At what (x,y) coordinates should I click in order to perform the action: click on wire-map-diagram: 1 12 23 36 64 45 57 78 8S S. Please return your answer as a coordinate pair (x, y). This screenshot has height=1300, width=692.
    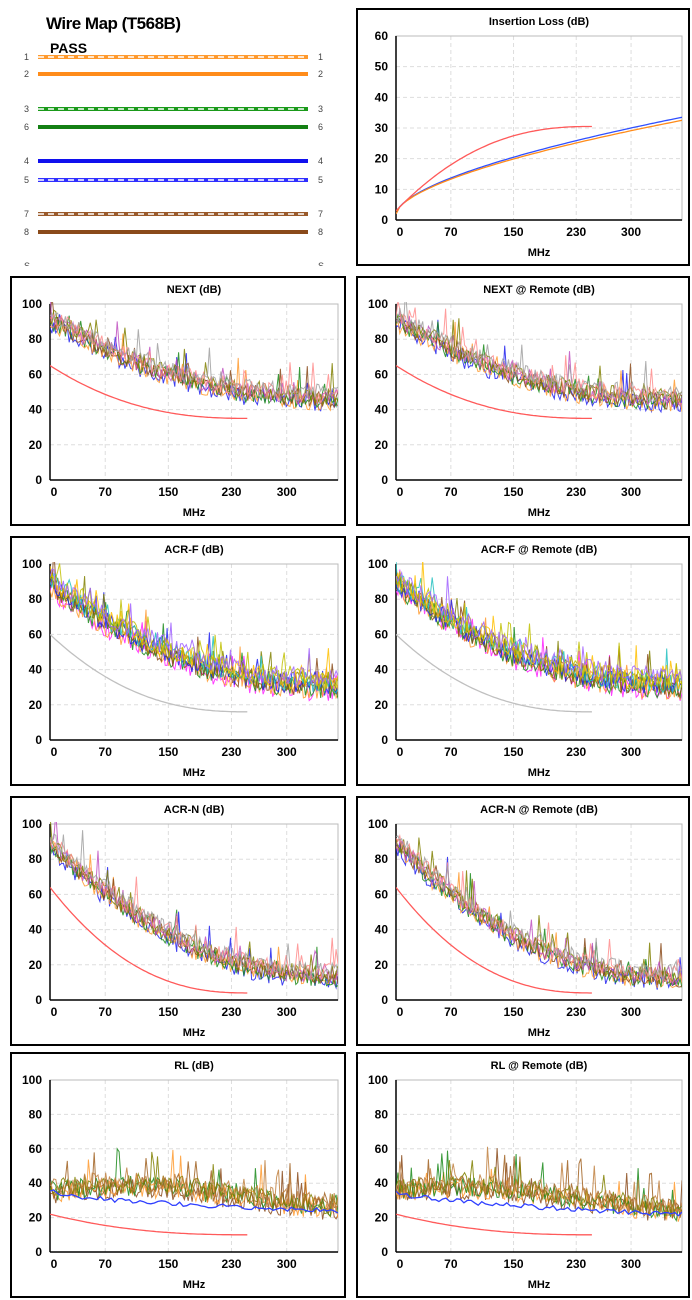
    Looking at the image, I should click on (174, 159).